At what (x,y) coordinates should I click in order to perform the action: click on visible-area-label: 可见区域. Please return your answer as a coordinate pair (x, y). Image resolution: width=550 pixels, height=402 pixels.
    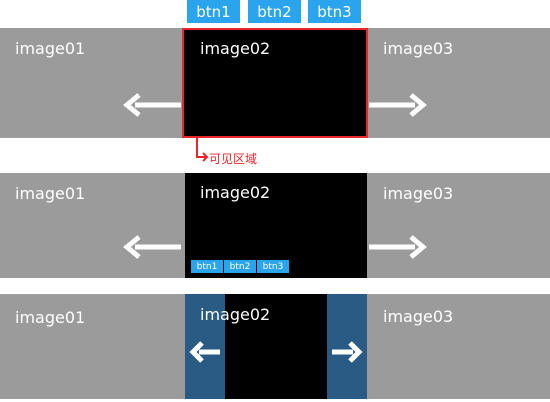
    Looking at the image, I should click on (233, 159).